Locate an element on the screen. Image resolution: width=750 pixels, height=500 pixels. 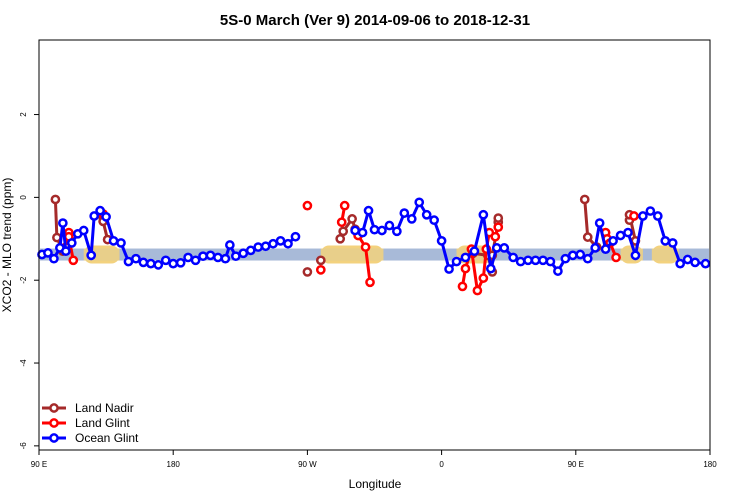
series-ocean-glint is located at coordinates (374, 236).